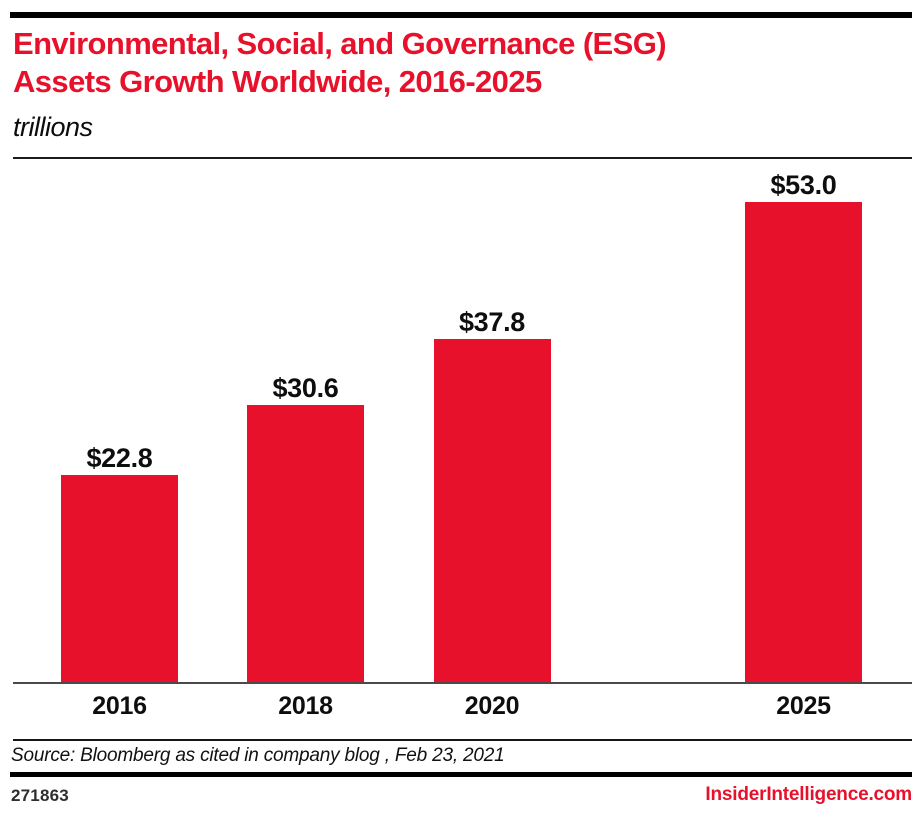 The width and height of the screenshot is (922, 817). What do you see at coordinates (461, 774) in the screenshot?
I see `footer-rule` at bounding box center [461, 774].